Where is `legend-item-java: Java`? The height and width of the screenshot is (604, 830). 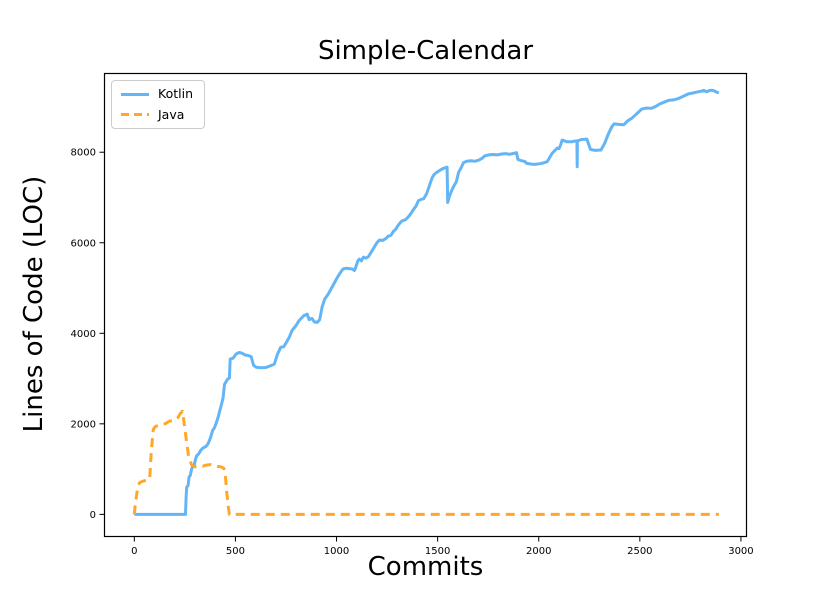 legend-item-java: Java is located at coordinates (157, 114).